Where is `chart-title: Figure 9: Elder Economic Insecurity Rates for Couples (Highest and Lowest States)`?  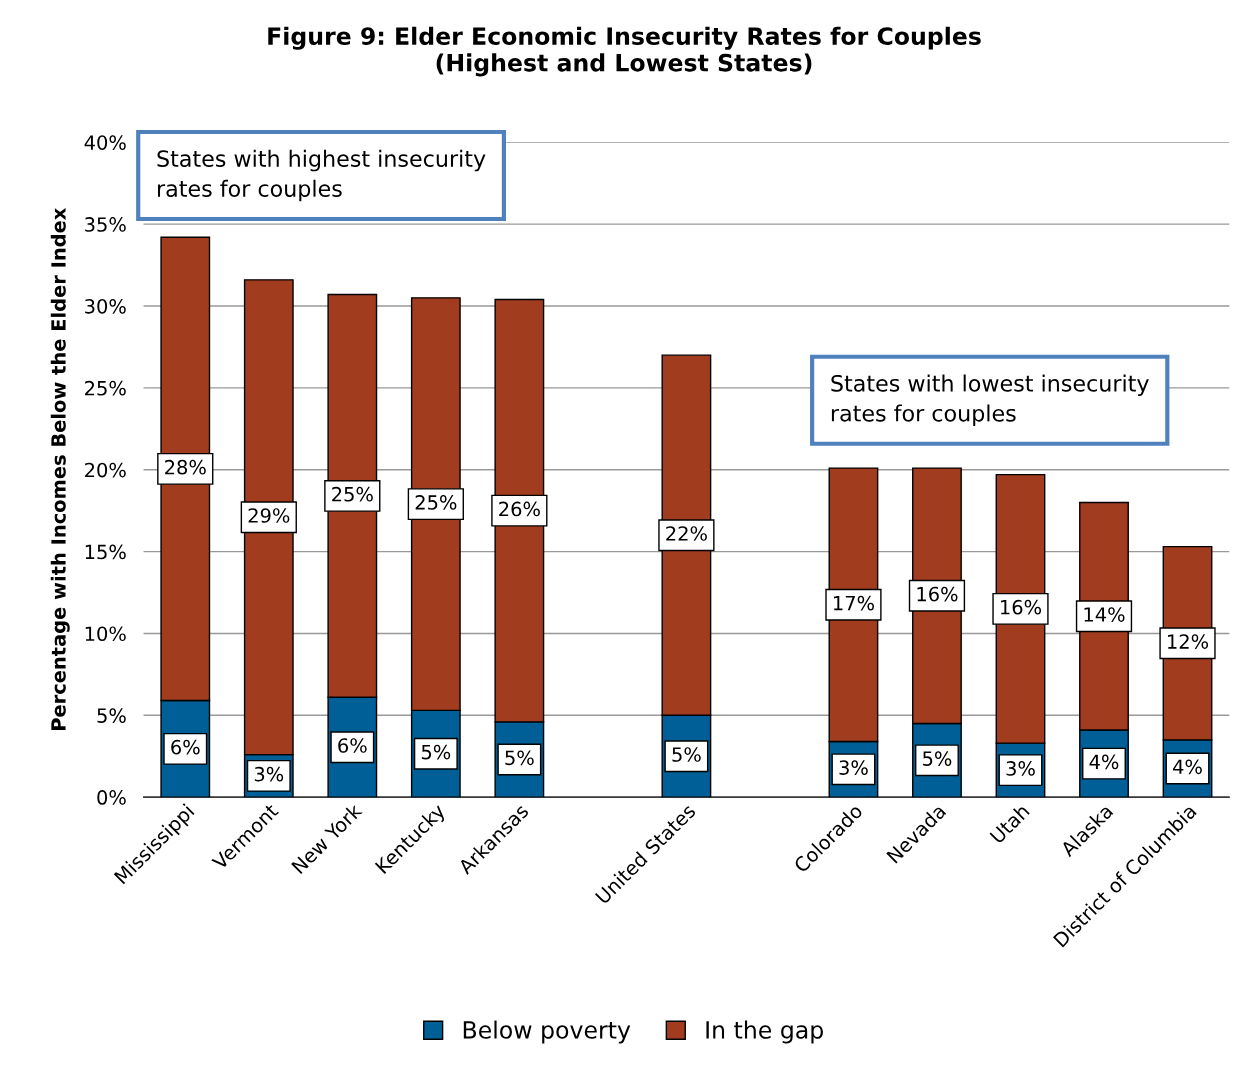
chart-title: Figure 9: Elder Economic Insecurity Rates for Couples (Highest and Lowest States) is located at coordinates (624, 51).